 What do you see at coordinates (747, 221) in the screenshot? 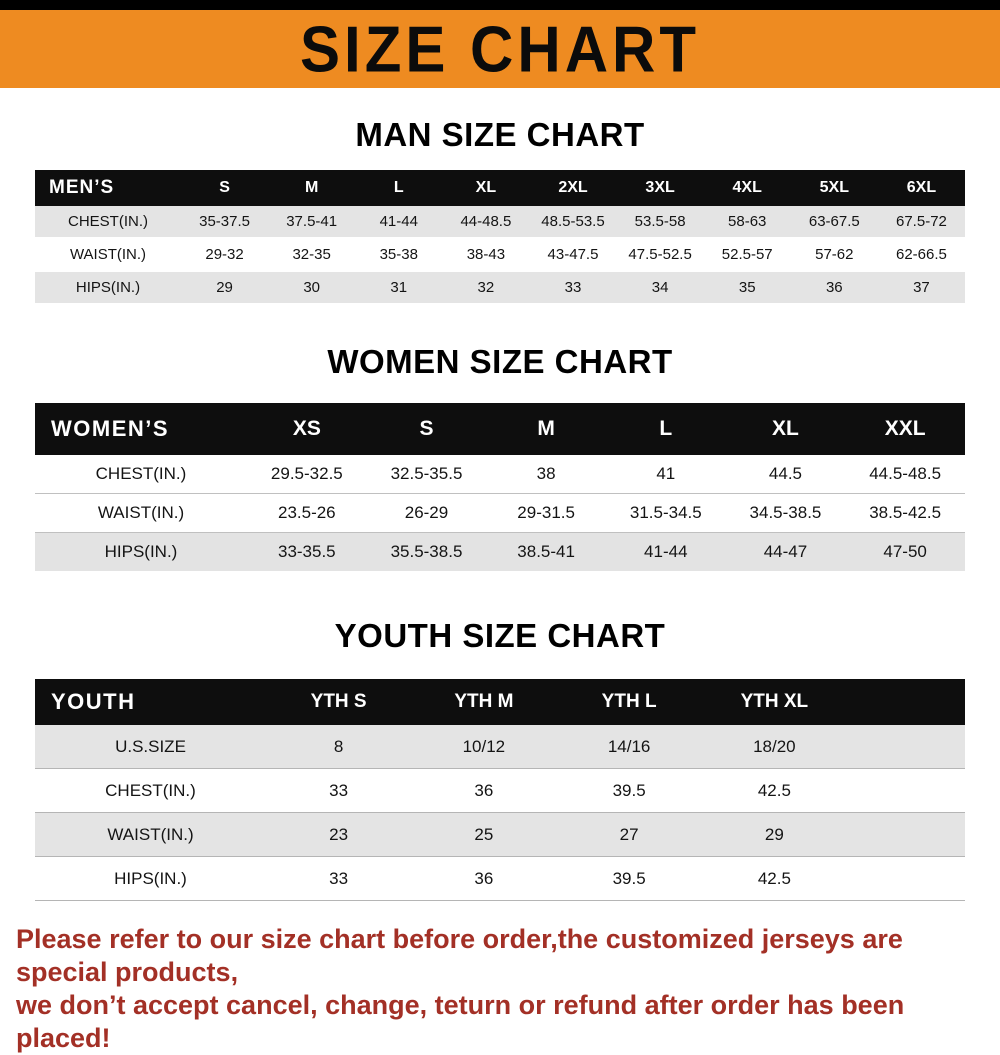
I see `value-cell: 58-63` at bounding box center [747, 221].